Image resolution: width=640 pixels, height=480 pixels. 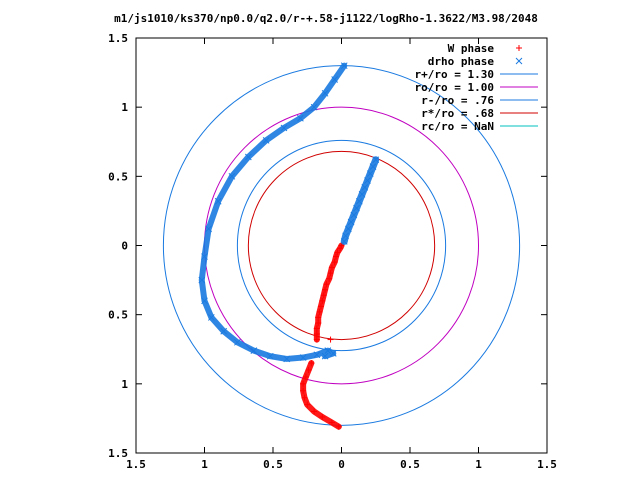 I want to click on w-phase-point, so click(x=330, y=339).